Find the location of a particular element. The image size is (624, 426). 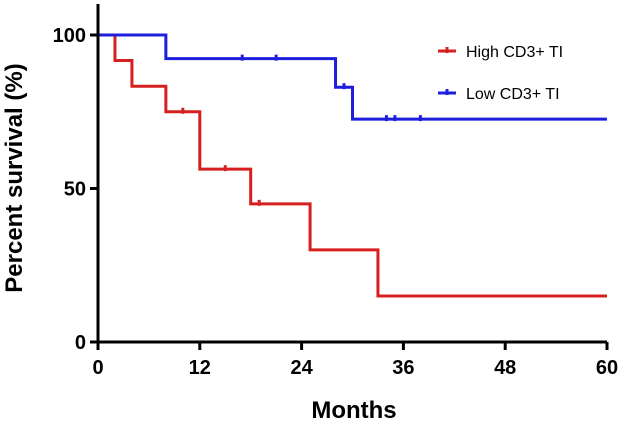

x-ticks: 0 12 24 36 48 60 is located at coordinates (355, 360).